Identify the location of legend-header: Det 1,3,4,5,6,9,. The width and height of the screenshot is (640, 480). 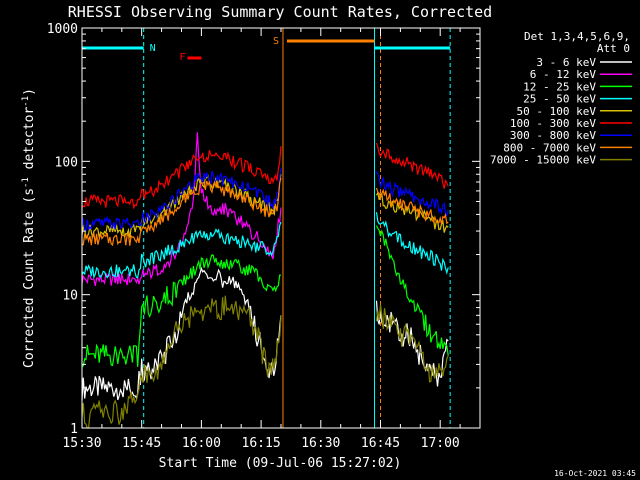
(577, 36).